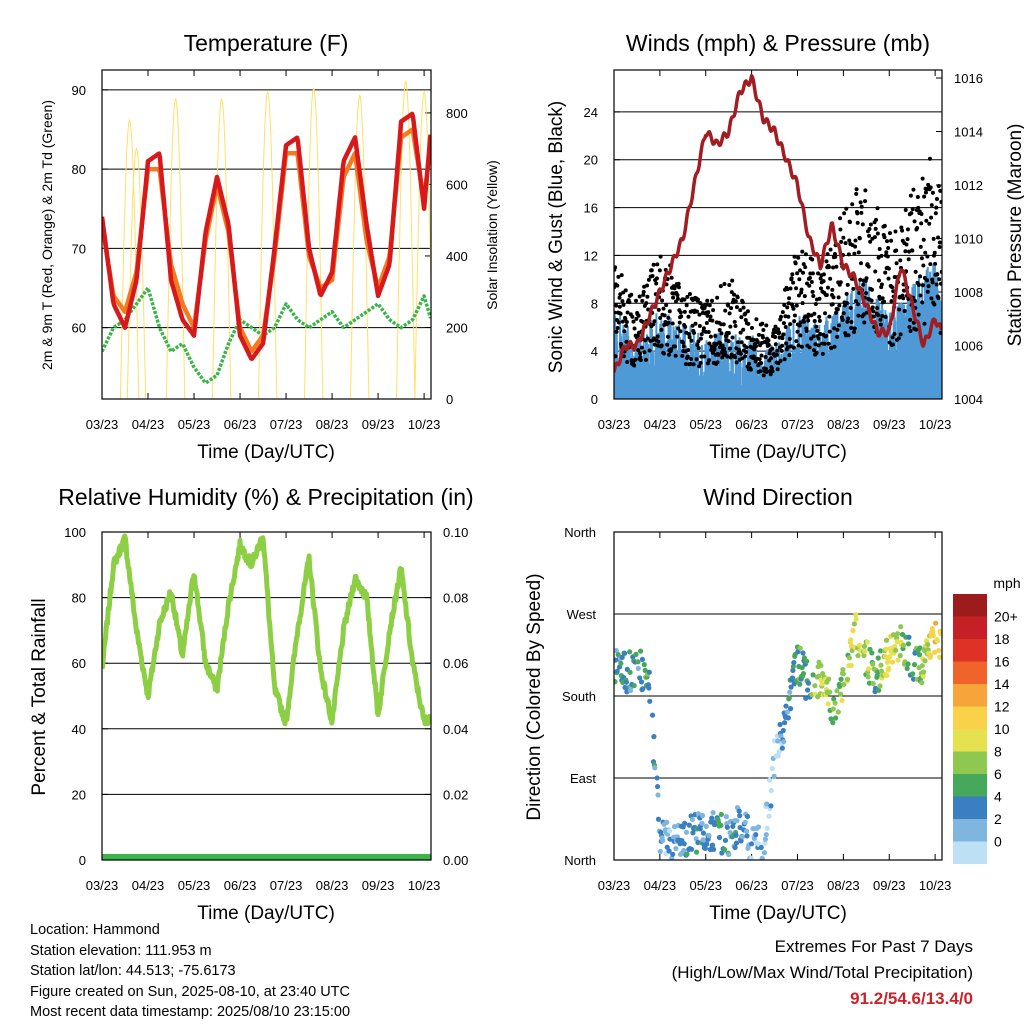  What do you see at coordinates (751, 885) in the screenshot?
I see `x-tick-label: 06/23` at bounding box center [751, 885].